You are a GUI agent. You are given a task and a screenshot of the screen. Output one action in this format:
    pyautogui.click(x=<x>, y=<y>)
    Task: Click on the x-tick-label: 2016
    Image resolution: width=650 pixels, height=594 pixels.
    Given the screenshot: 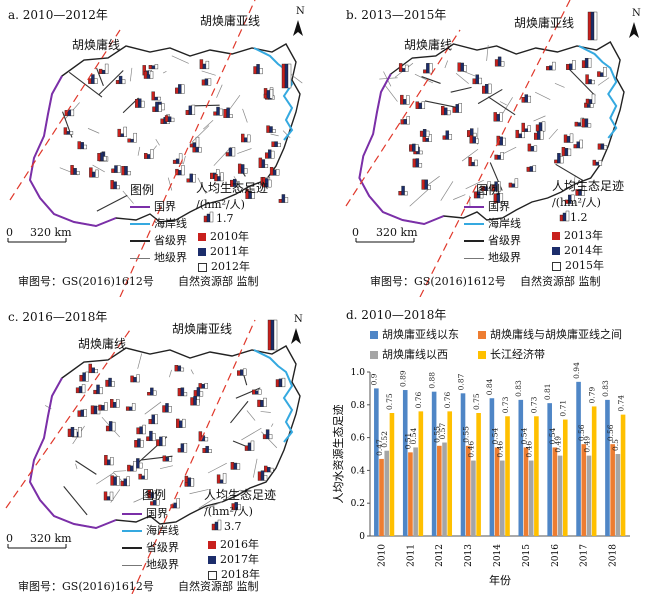 What is the action you would take?
    pyautogui.click(x=556, y=555)
    